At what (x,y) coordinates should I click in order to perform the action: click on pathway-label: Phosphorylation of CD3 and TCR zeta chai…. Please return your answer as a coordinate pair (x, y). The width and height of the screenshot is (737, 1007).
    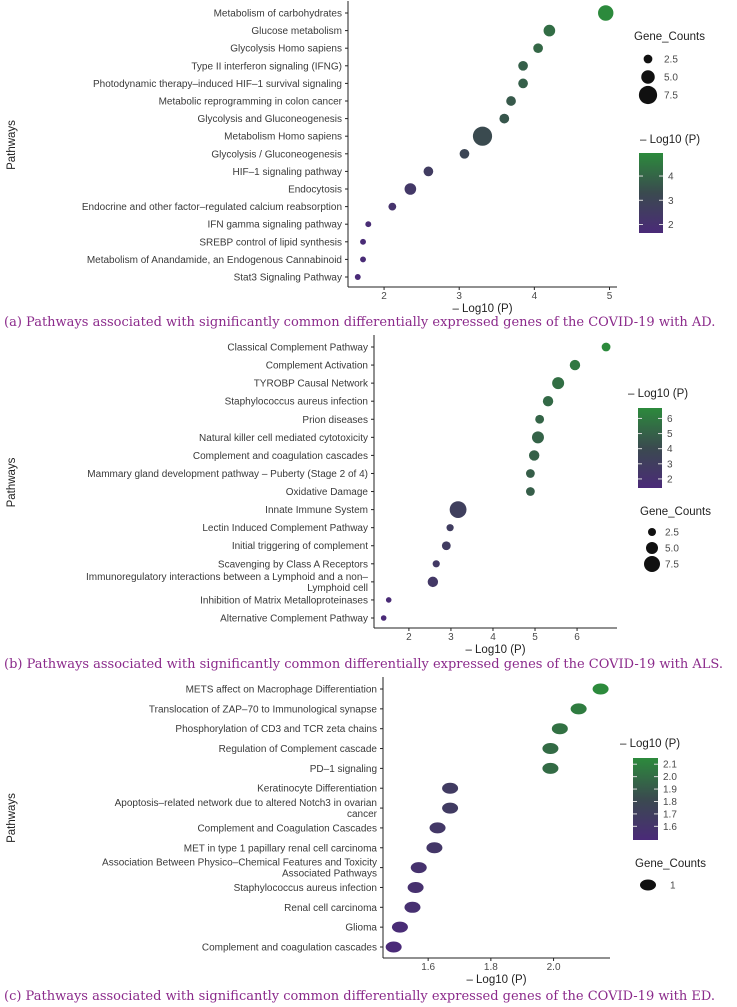
    Looking at the image, I should click on (276, 729).